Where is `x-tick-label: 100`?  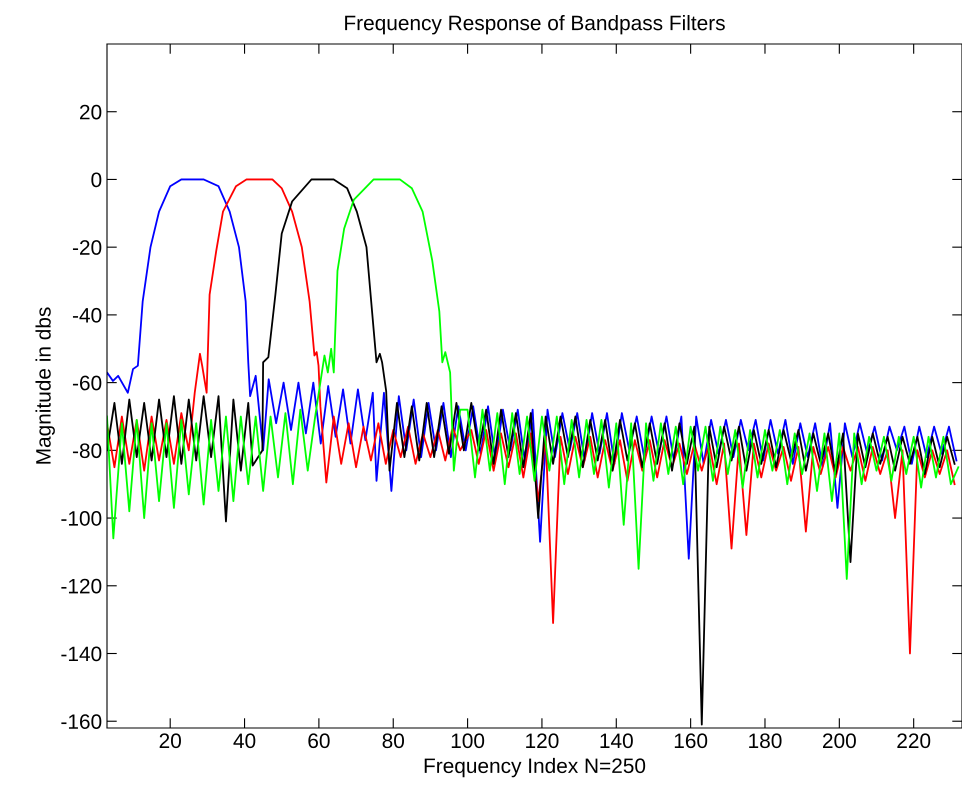 x-tick-label: 100 is located at coordinates (468, 740).